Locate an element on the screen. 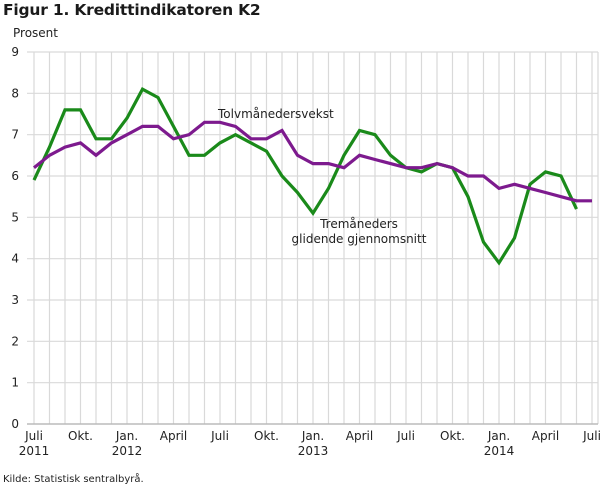 The height and width of the screenshot is (488, 610). y-tick-label: 7 is located at coordinates (15, 135).